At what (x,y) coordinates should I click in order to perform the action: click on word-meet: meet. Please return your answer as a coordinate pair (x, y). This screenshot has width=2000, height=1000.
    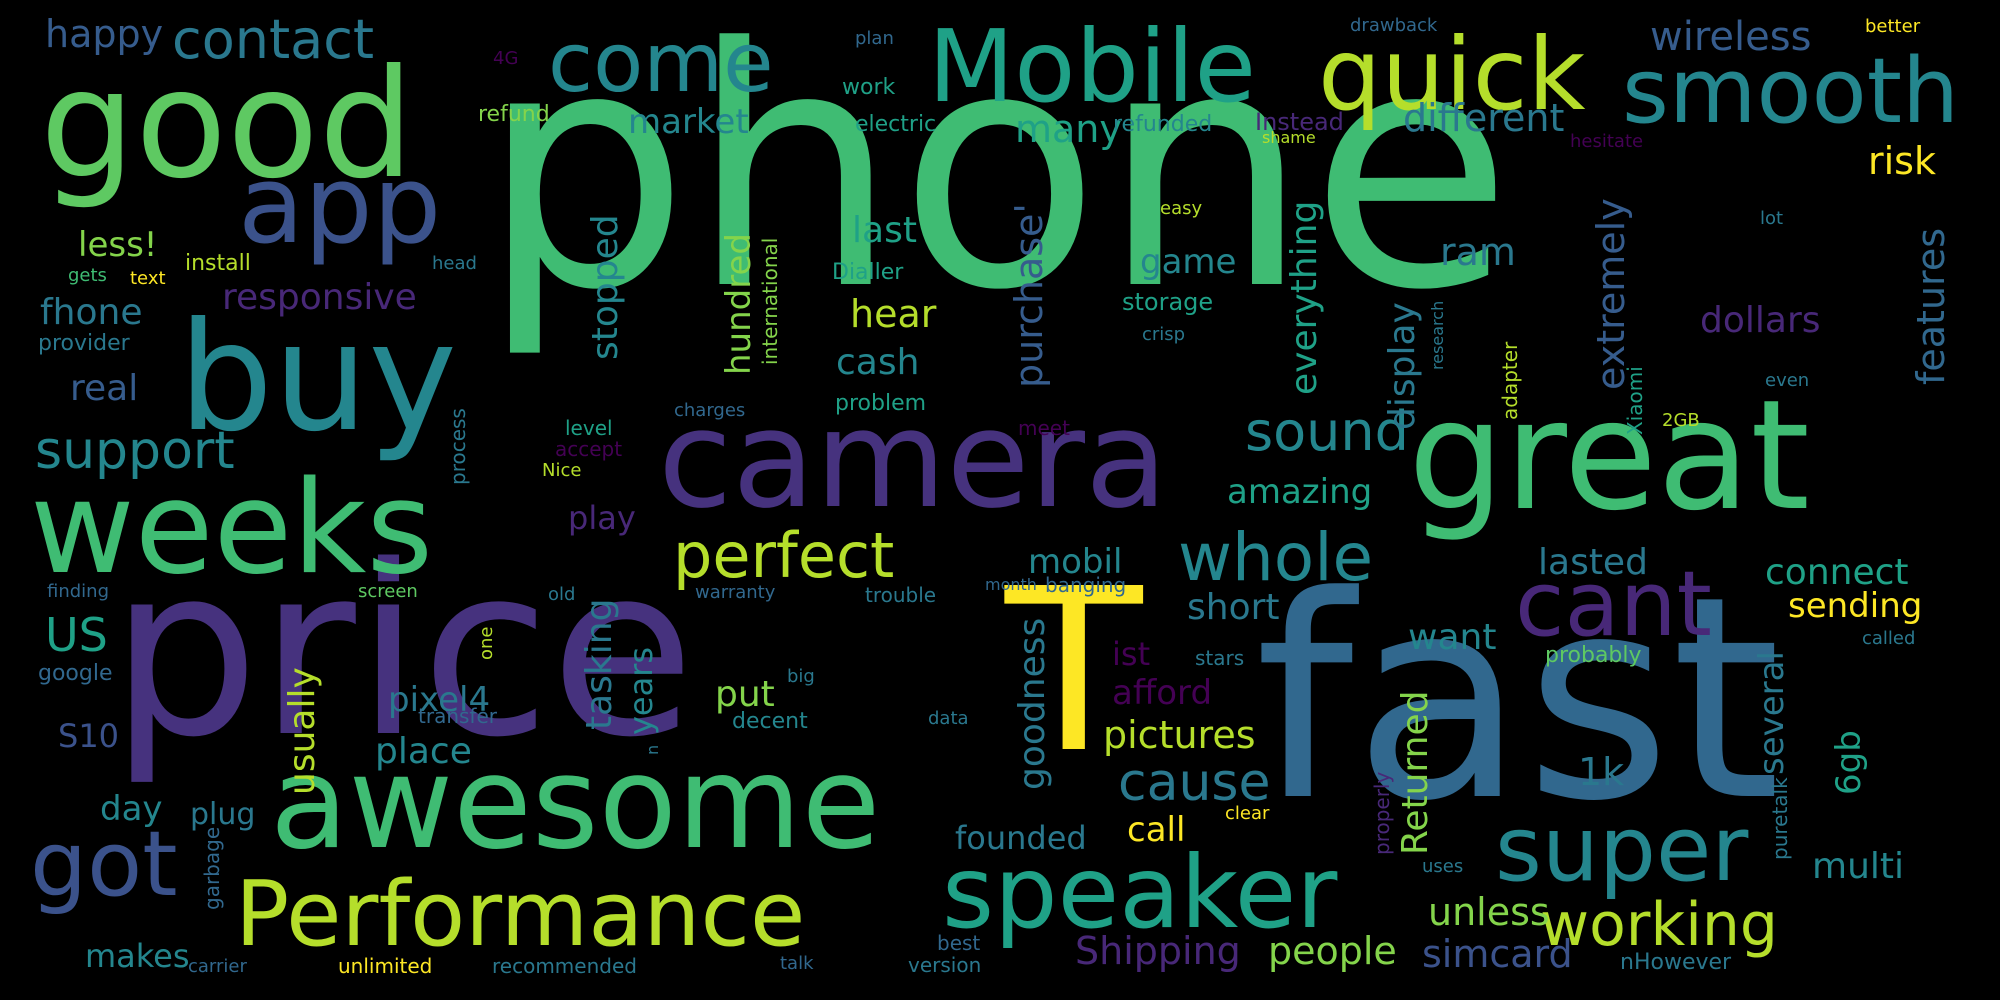
    Looking at the image, I should click on (1044, 428).